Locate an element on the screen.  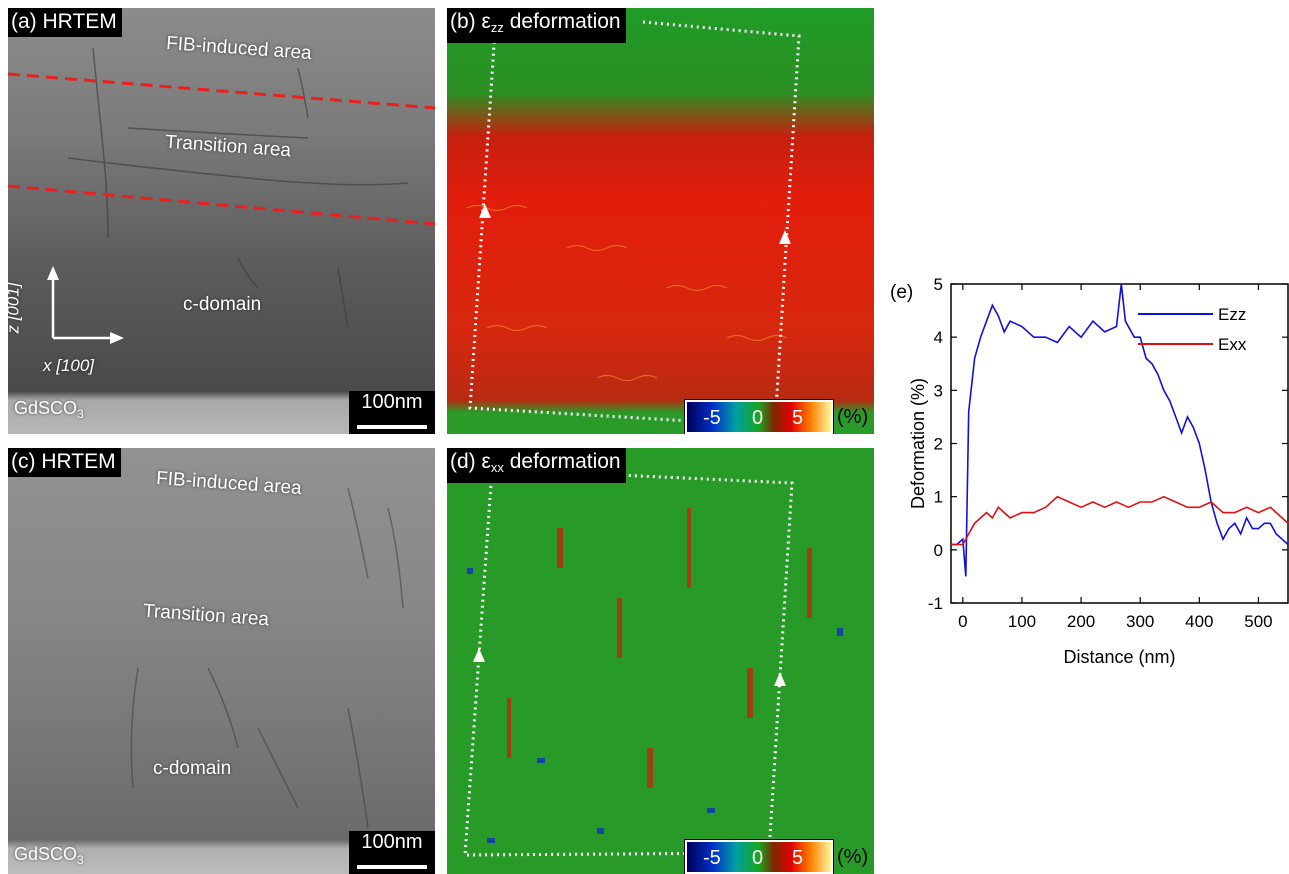
axis-x-label: x [100] is located at coordinates (69, 365).